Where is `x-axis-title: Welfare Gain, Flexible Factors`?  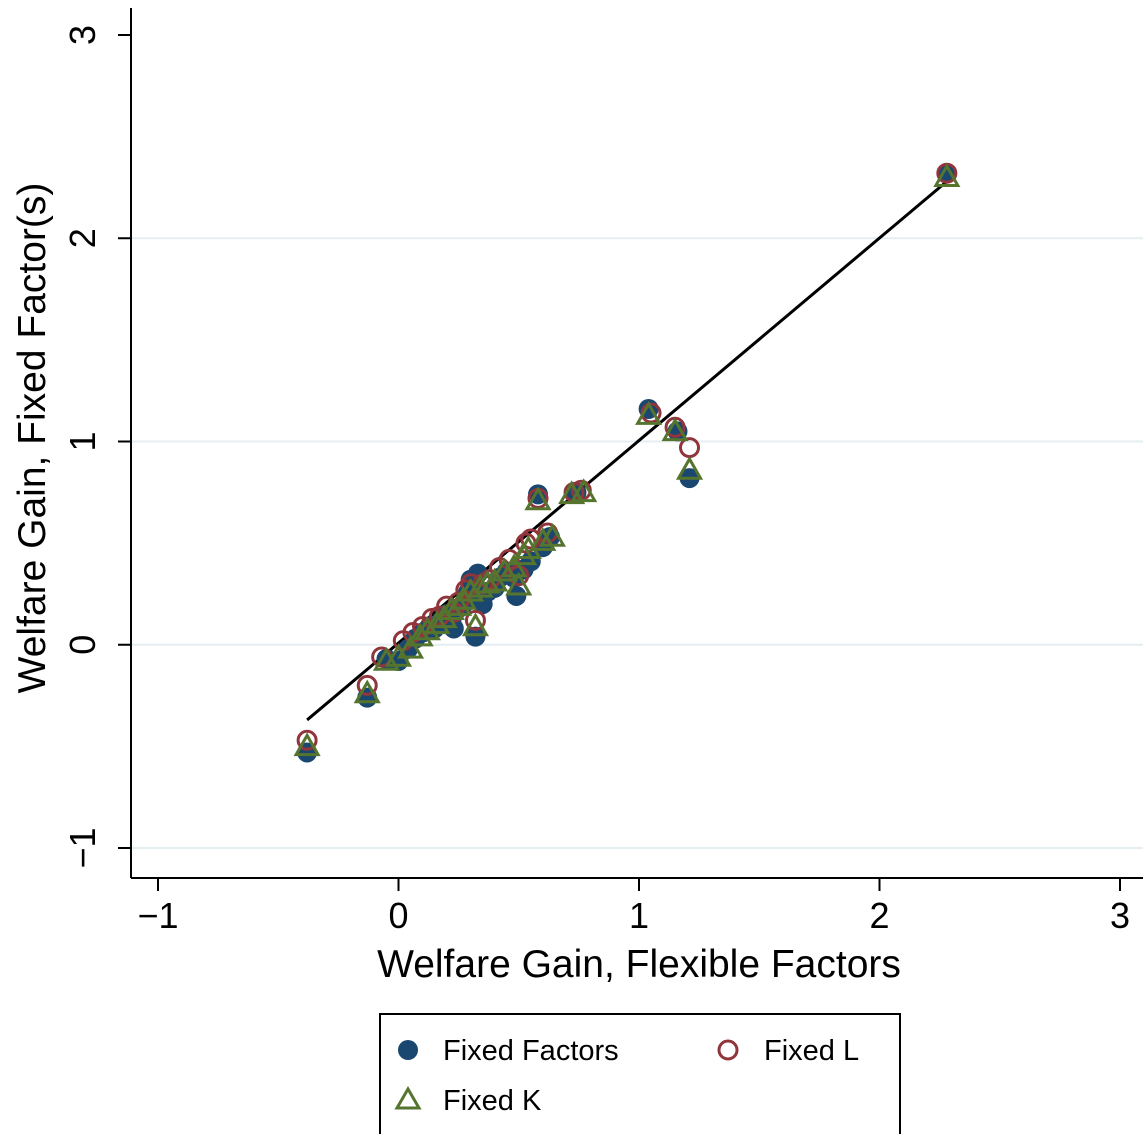
x-axis-title: Welfare Gain, Flexible Factors is located at coordinates (639, 964).